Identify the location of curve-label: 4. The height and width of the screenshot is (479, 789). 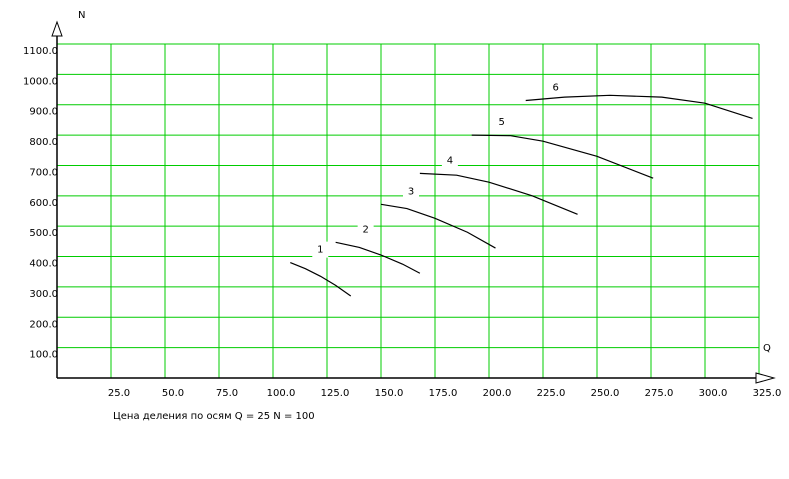
(450, 160).